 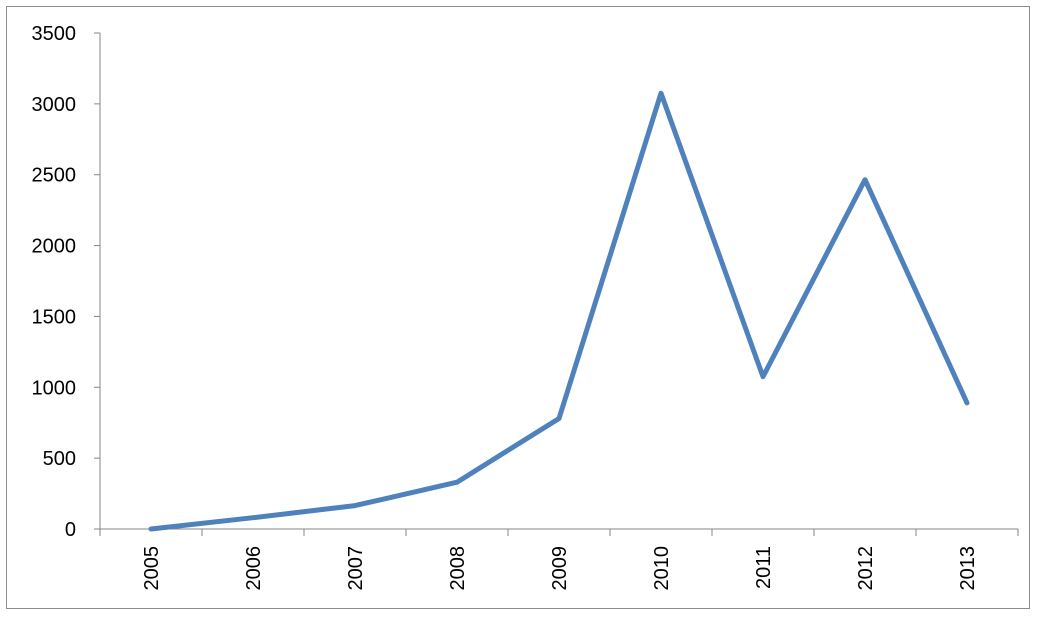 What do you see at coordinates (54, 388) in the screenshot?
I see `y-tick-label: 1000` at bounding box center [54, 388].